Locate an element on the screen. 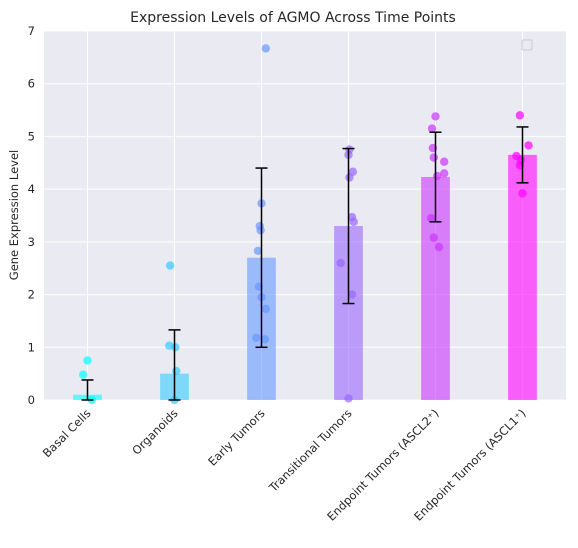 The image size is (578, 548). y-tick-label: 3 is located at coordinates (31, 242).